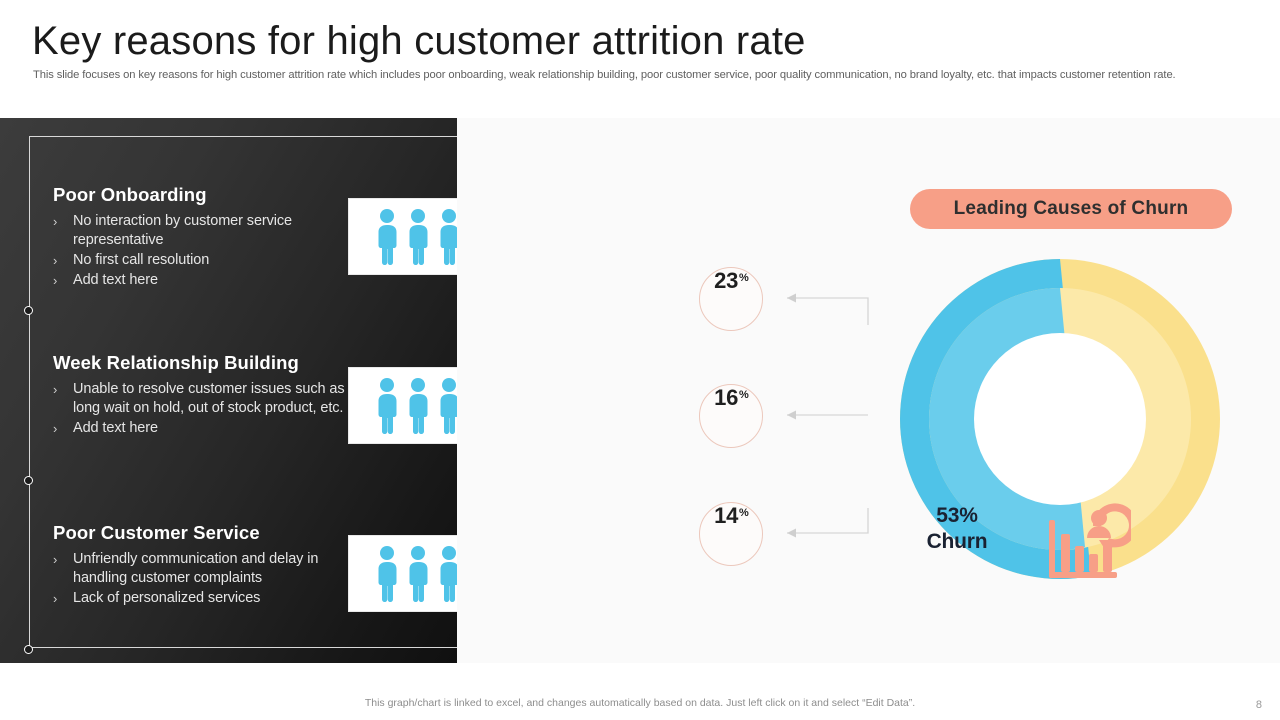  I want to click on churn-donut-chart, so click(1060, 419).